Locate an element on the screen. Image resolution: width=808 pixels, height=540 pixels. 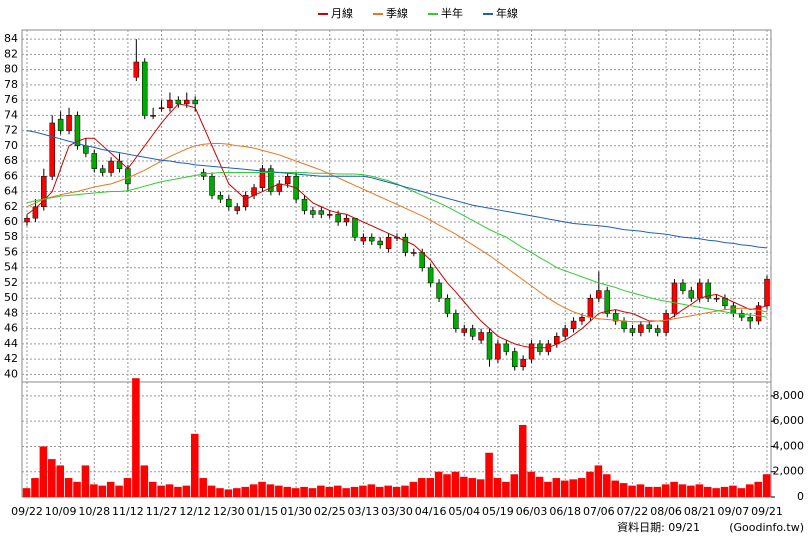
y-tick-label: 74 is located at coordinates (11, 114).